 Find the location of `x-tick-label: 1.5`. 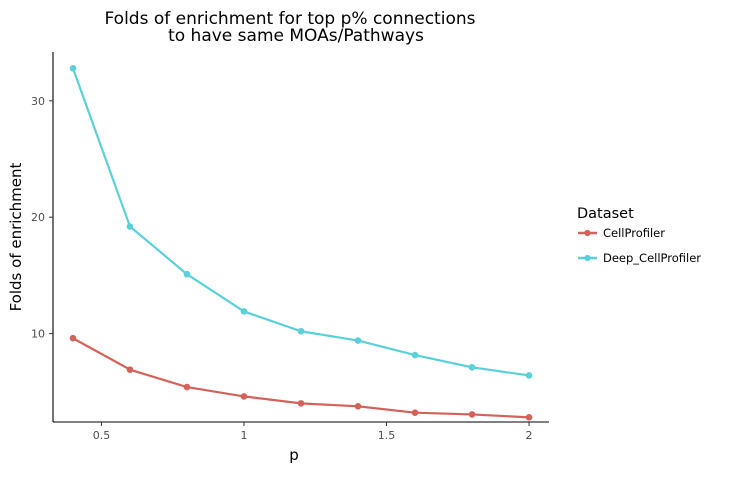

x-tick-label: 1.5 is located at coordinates (387, 435).